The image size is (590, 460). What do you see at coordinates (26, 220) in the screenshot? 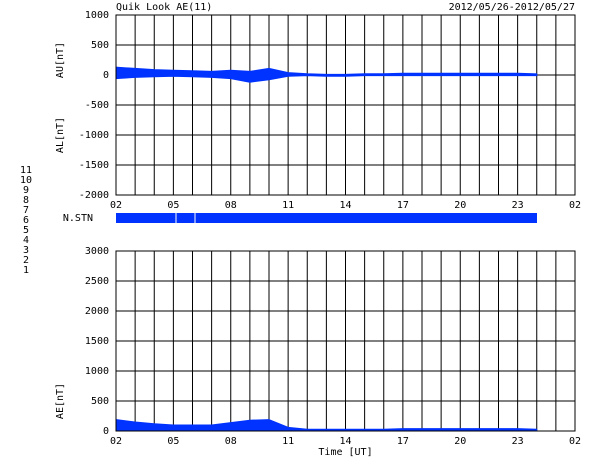
I see `station-legend-label: 6` at bounding box center [26, 220].